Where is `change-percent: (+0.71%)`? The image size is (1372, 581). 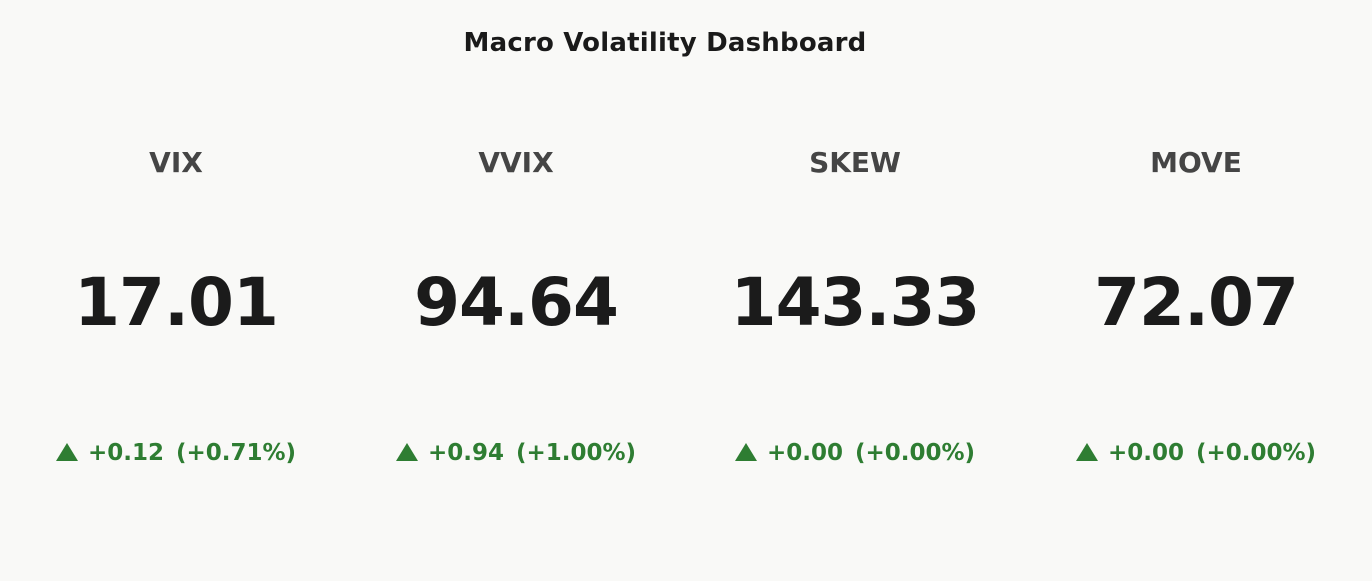 change-percent: (+0.71%) is located at coordinates (236, 453).